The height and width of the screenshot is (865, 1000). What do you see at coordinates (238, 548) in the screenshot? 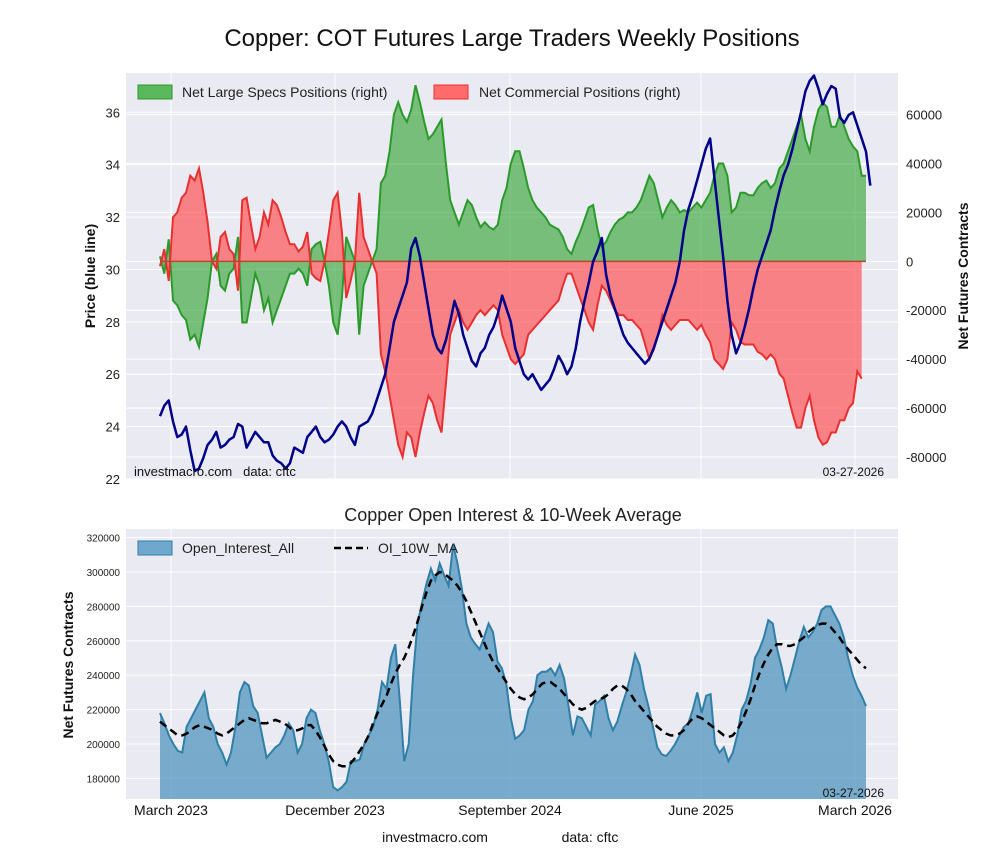
I see `legend-label-open-interest: Open_Interest_All` at bounding box center [238, 548].